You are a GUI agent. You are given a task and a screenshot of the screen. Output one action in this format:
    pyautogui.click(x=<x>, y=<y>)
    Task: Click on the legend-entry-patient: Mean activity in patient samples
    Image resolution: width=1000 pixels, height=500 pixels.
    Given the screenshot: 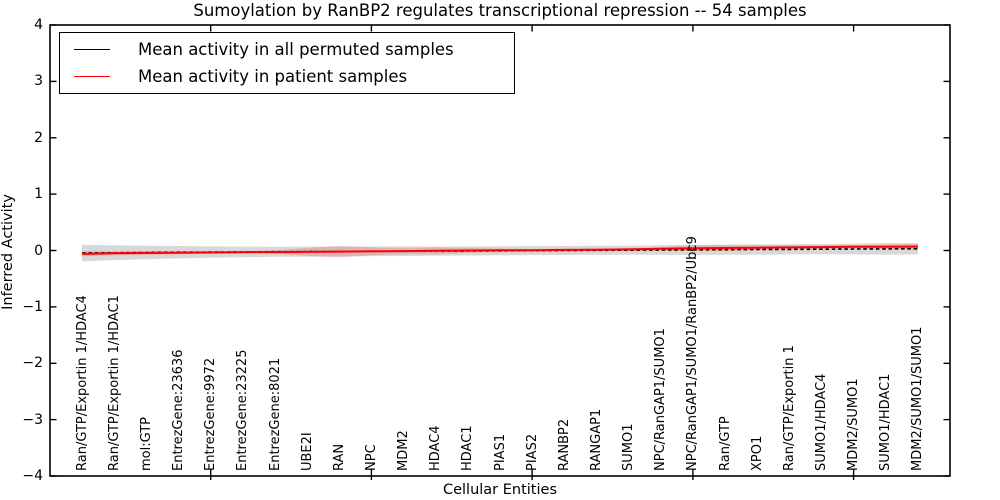 What is the action you would take?
    pyautogui.click(x=294, y=76)
    